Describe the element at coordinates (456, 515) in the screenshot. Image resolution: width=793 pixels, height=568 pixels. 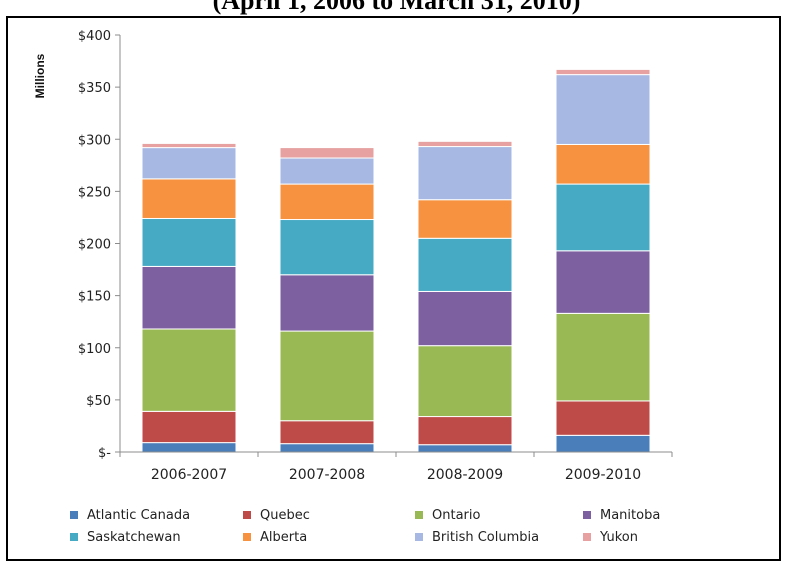
I see `legend-label: Ontario` at that location.